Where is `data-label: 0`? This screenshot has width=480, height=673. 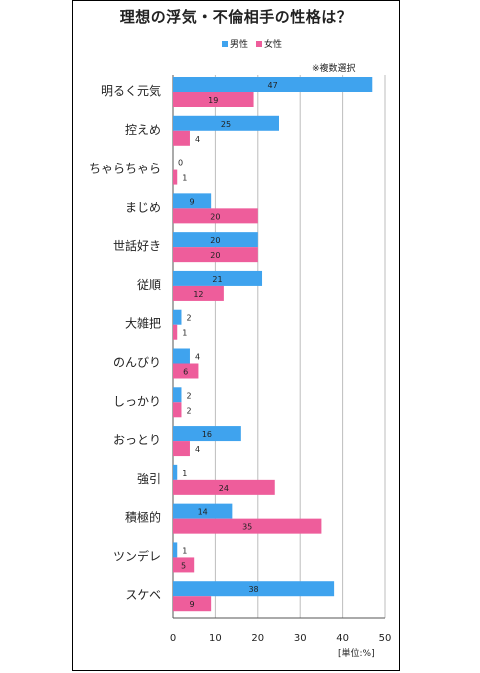 data-label: 0 is located at coordinates (180, 163).